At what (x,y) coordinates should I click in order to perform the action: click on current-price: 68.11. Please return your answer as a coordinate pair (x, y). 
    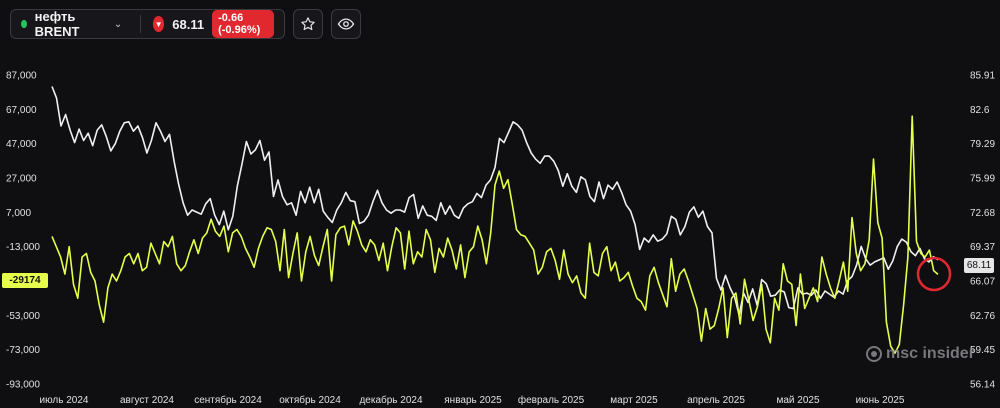
    Looking at the image, I should click on (188, 24).